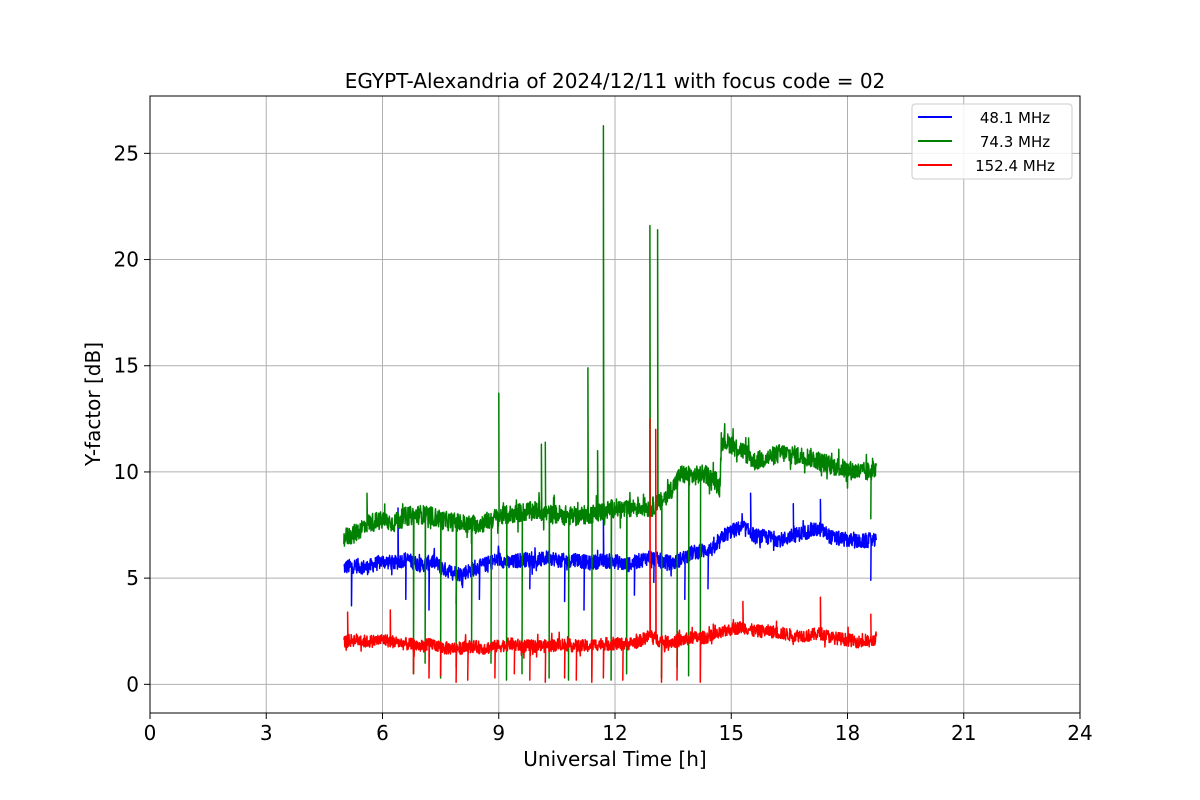 Image resolution: width=1200 pixels, height=800 pixels. Describe the element at coordinates (150, 733) in the screenshot. I see `x-tick-label: 0` at that location.